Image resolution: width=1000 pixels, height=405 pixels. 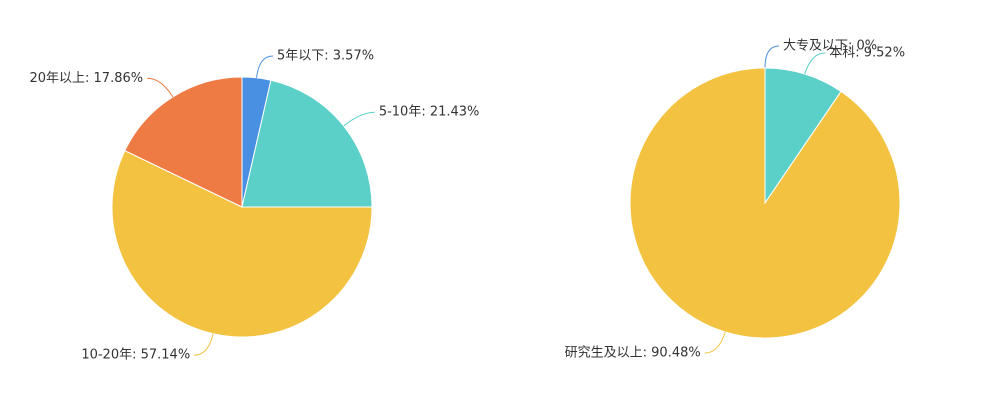 I want to click on slice-label: 研究生及以上: 90.48%, so click(x=633, y=353).